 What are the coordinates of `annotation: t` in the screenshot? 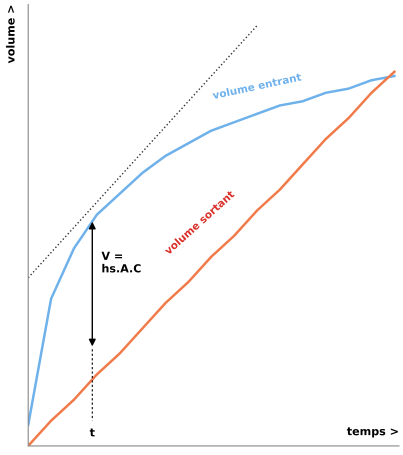 It's located at (92, 432).